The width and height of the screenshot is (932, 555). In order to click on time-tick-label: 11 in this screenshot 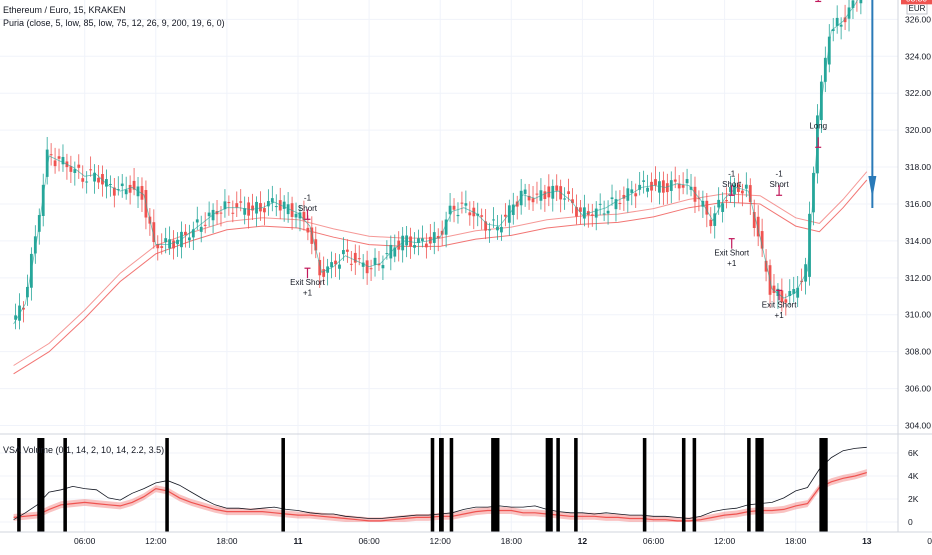, I will do `click(298, 541)`.